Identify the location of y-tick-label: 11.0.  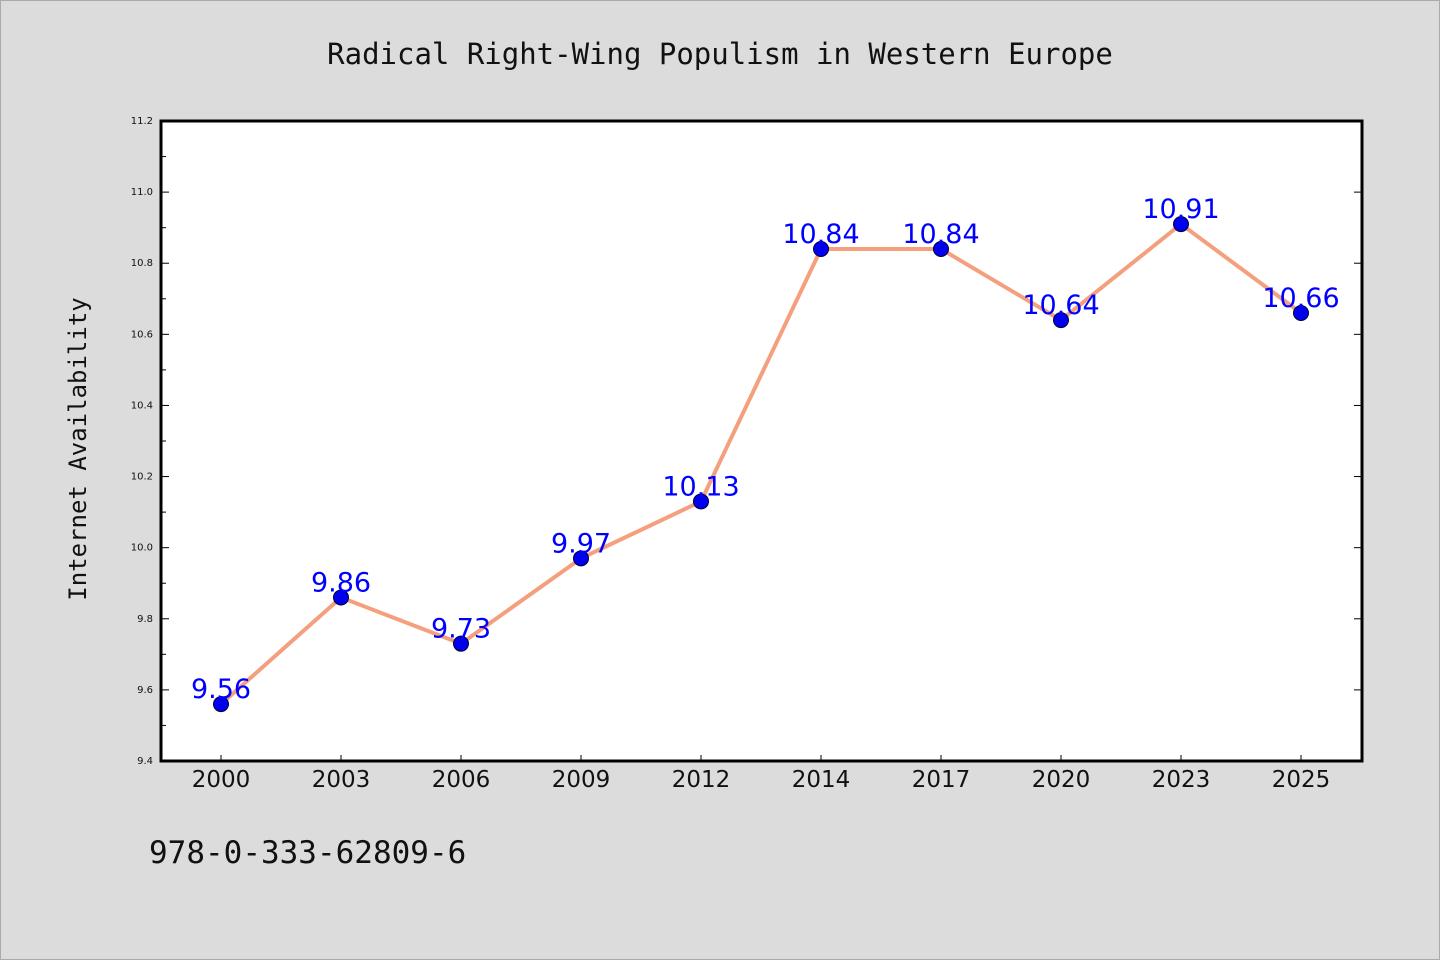
(142, 192).